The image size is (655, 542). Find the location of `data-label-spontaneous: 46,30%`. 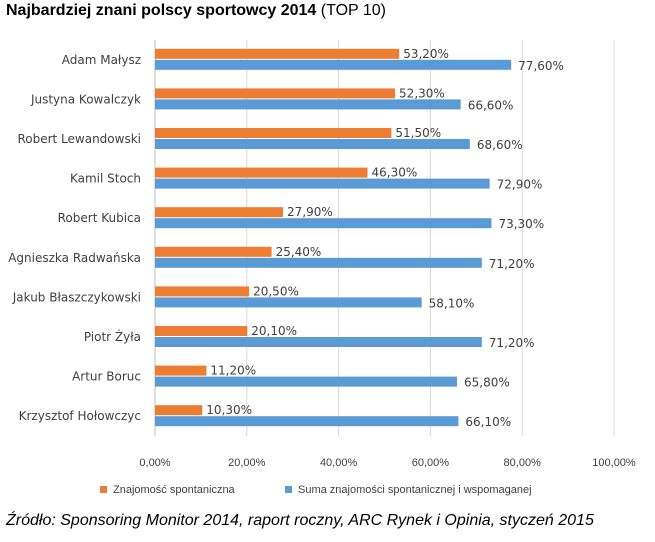

data-label-spontaneous: 46,30% is located at coordinates (395, 173).